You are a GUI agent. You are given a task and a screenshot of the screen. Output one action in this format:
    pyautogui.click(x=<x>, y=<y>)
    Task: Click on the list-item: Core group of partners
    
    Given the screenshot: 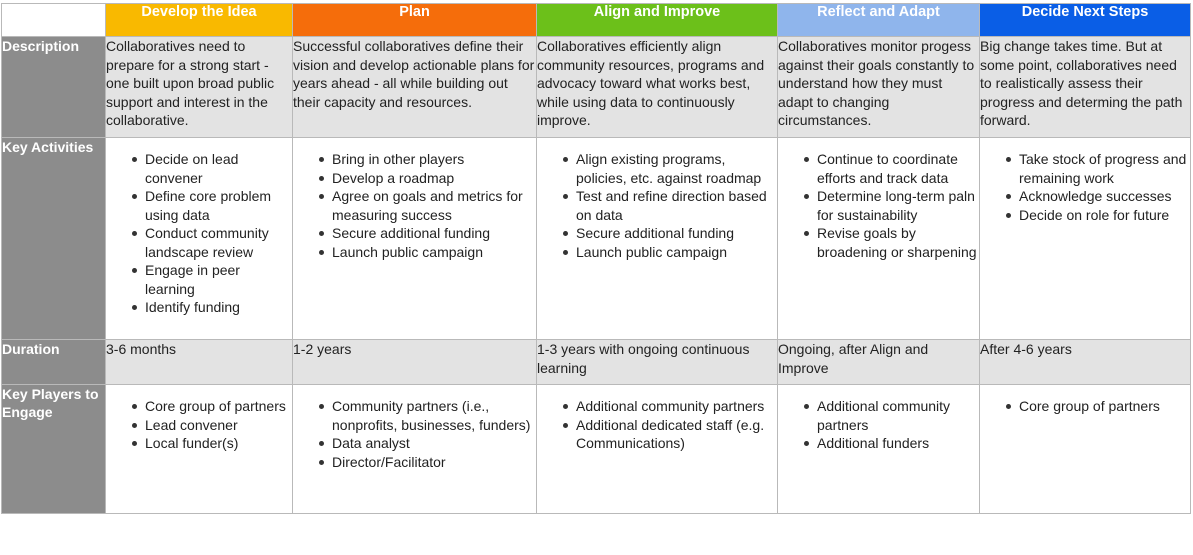 What is the action you would take?
    pyautogui.click(x=1098, y=406)
    